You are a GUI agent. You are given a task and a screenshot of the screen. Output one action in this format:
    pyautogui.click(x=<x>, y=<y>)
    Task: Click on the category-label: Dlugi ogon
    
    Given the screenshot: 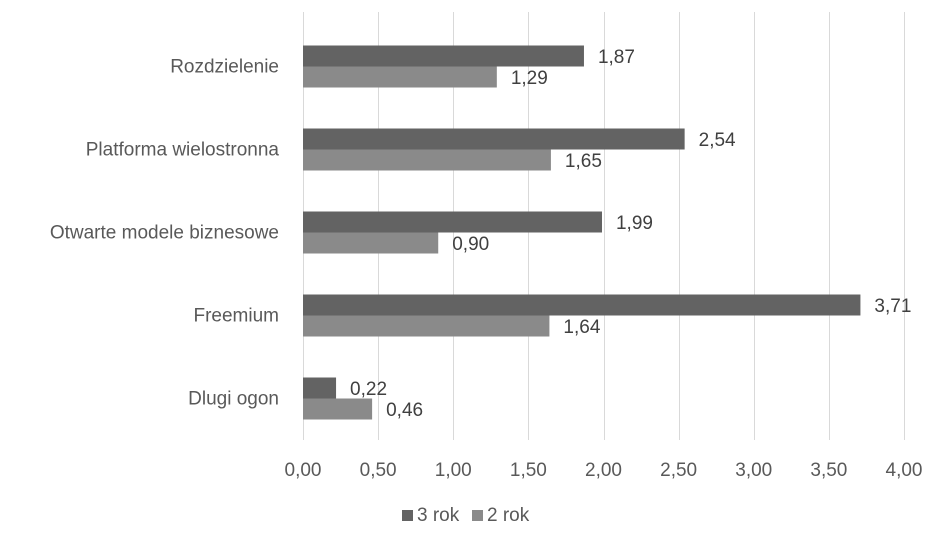 What is the action you would take?
    pyautogui.click(x=233, y=399)
    